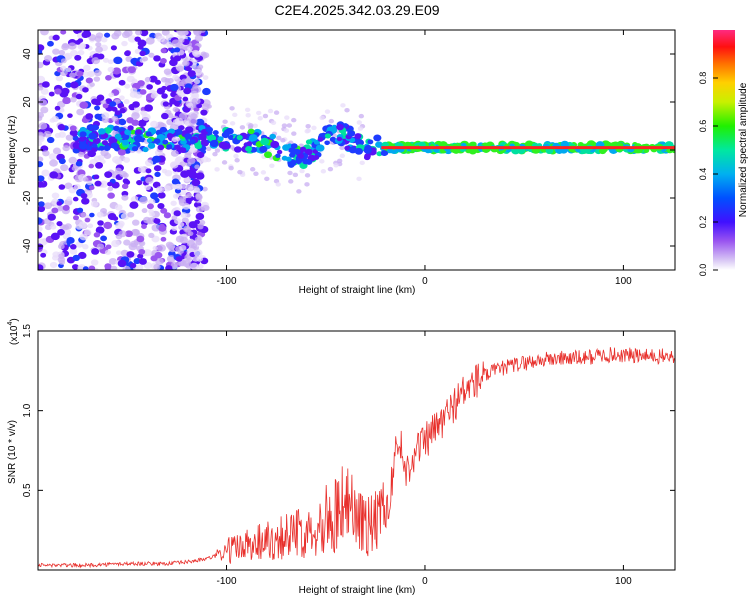 The image size is (750, 600). What do you see at coordinates (357, 590) in the screenshot?
I see `snr-x-axis-label: Height of straight line (km)` at bounding box center [357, 590].